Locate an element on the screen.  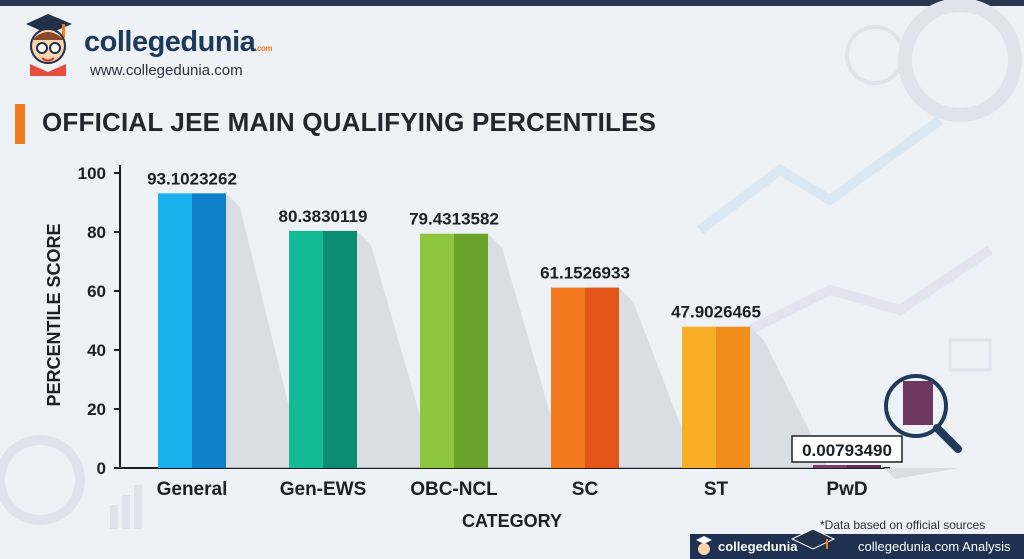
chart-title: OFFICIAL JEE MAIN QUALIFYING PERCENTILES is located at coordinates (349, 122).